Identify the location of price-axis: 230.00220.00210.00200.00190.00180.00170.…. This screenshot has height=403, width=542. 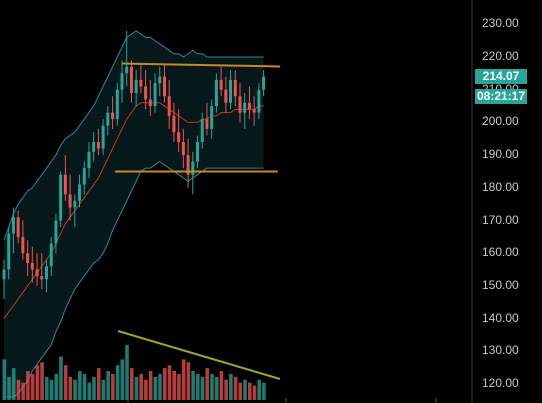
(507, 201).